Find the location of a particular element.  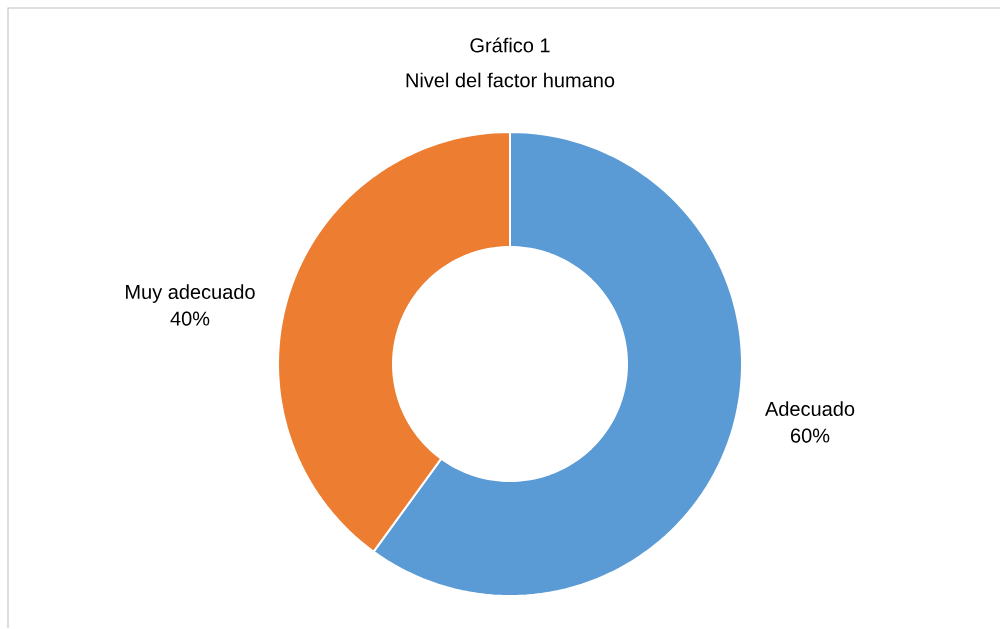

data-label: 60% is located at coordinates (810, 435).